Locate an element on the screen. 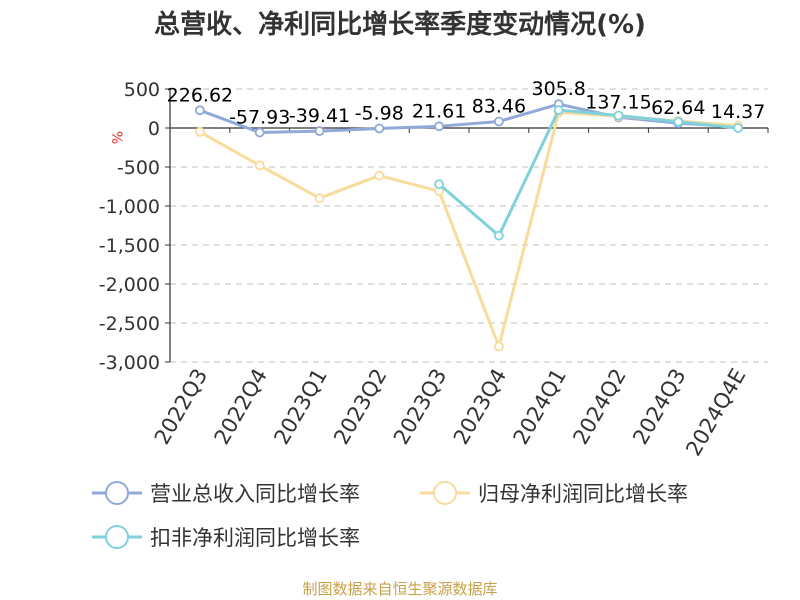 This screenshot has height=600, width=800. data-label: -5.98 is located at coordinates (379, 113).